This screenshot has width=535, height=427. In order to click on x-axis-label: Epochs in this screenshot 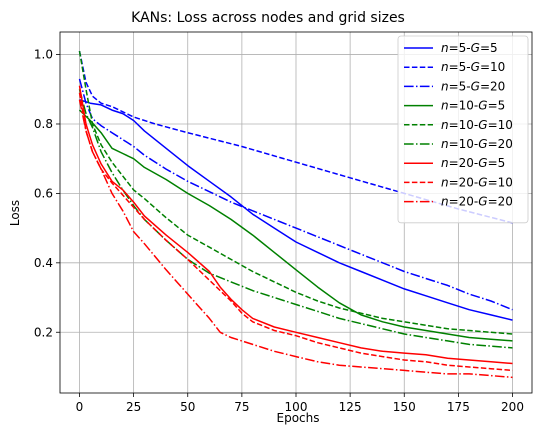, I will do `click(298, 418)`.